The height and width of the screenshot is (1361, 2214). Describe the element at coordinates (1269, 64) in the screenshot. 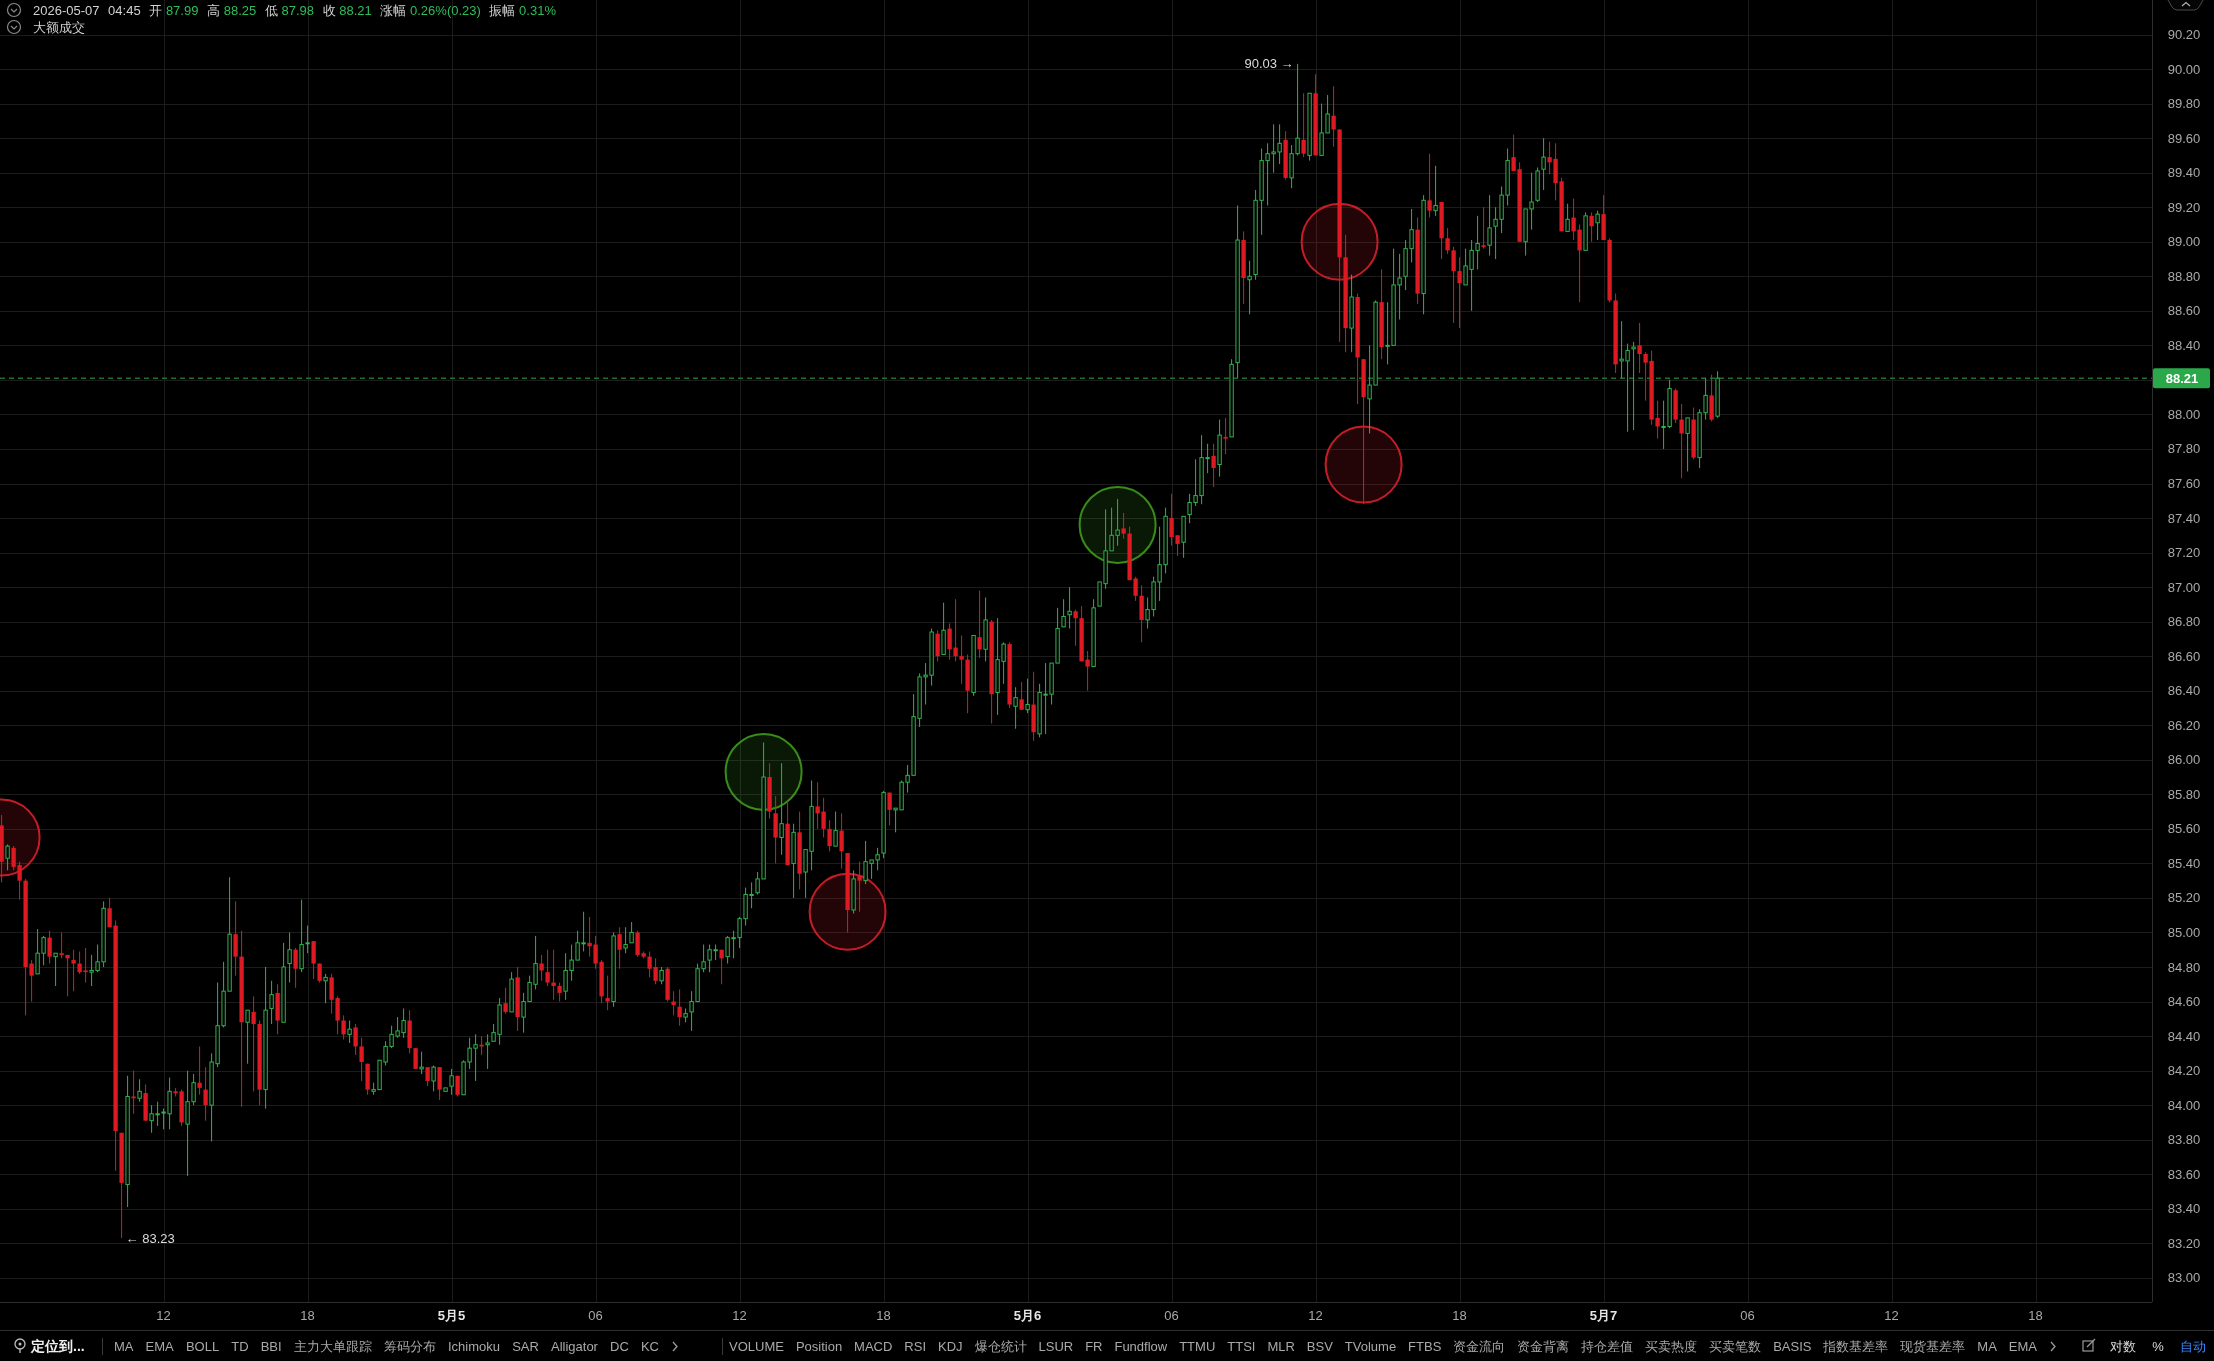

I see `annotation: 90.03 →` at that location.